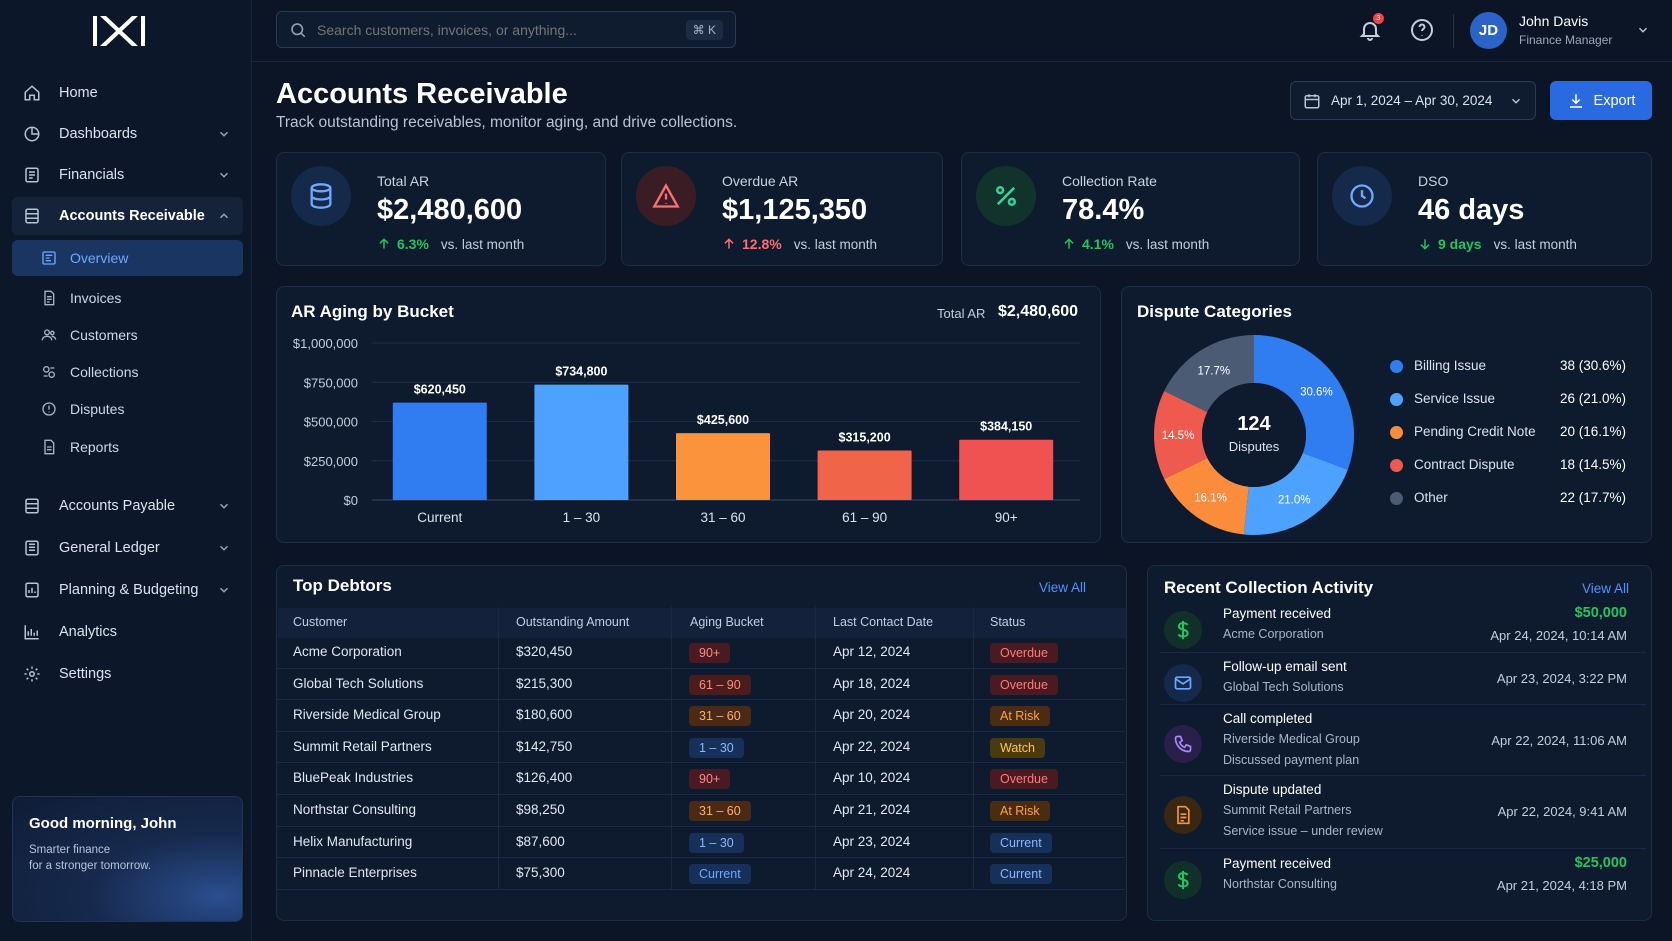  What do you see at coordinates (1422, 30) in the screenshot?
I see `help-icon` at bounding box center [1422, 30].